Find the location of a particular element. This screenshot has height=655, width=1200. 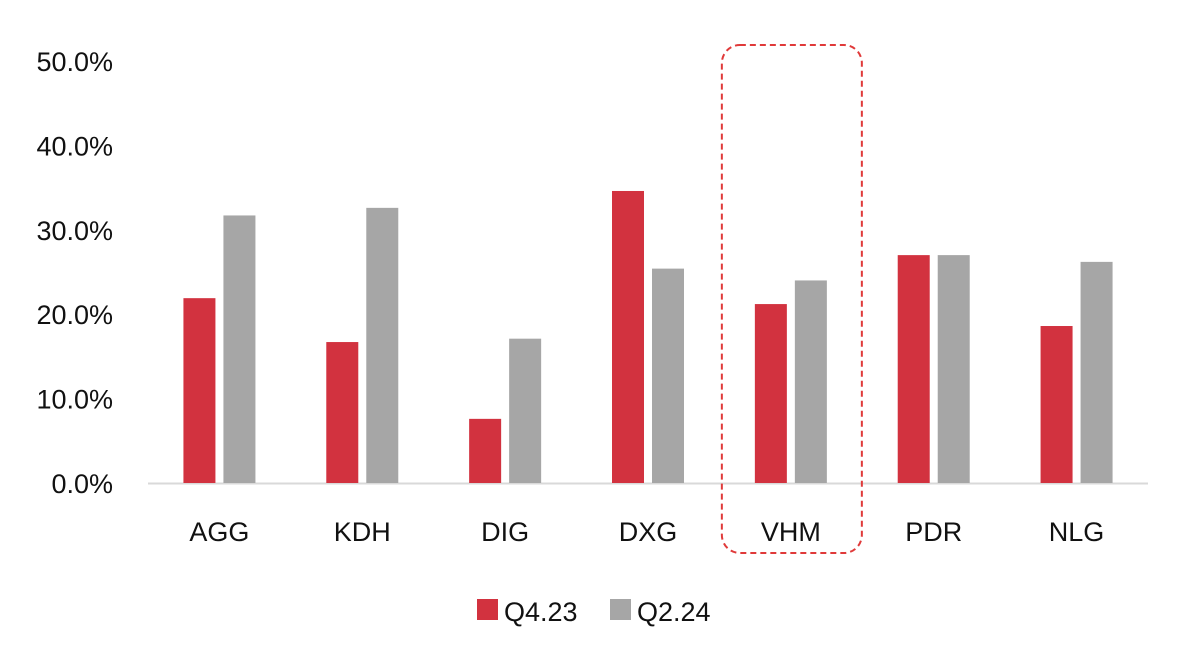

bar-q4-23-vhm is located at coordinates (770, 393).